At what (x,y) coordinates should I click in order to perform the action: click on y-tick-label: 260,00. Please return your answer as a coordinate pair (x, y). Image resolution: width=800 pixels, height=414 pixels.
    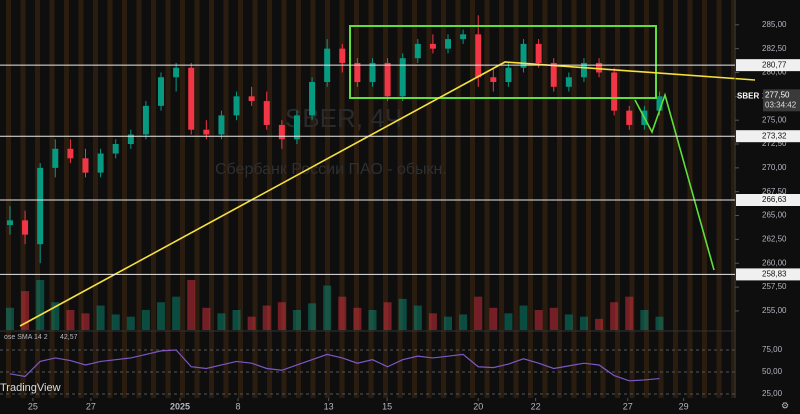
    Looking at the image, I should click on (774, 262).